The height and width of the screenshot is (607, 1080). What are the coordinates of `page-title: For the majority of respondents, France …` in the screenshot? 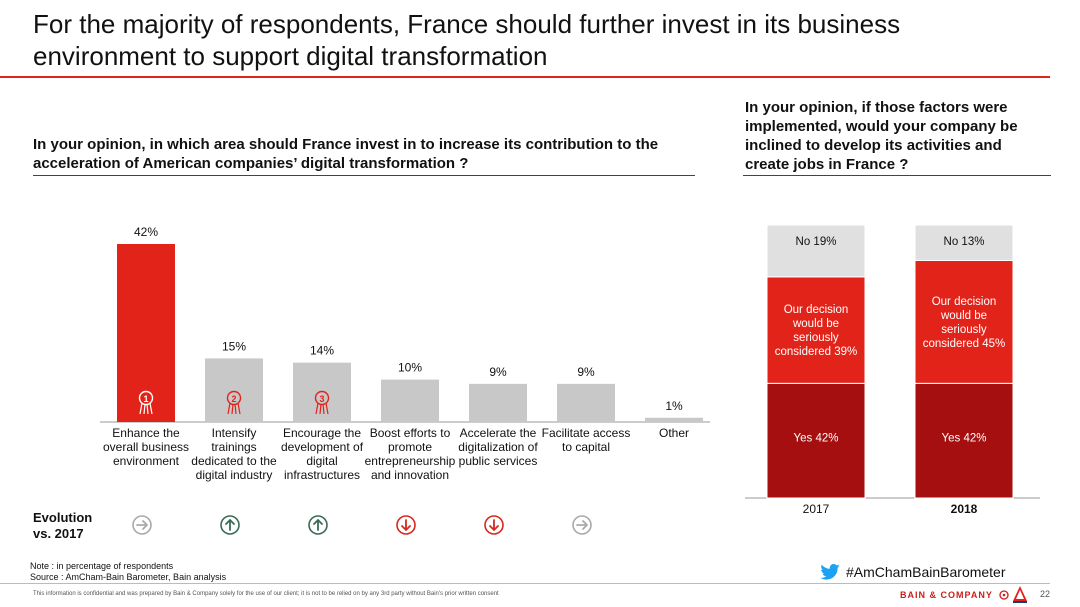 It's located at (467, 40).